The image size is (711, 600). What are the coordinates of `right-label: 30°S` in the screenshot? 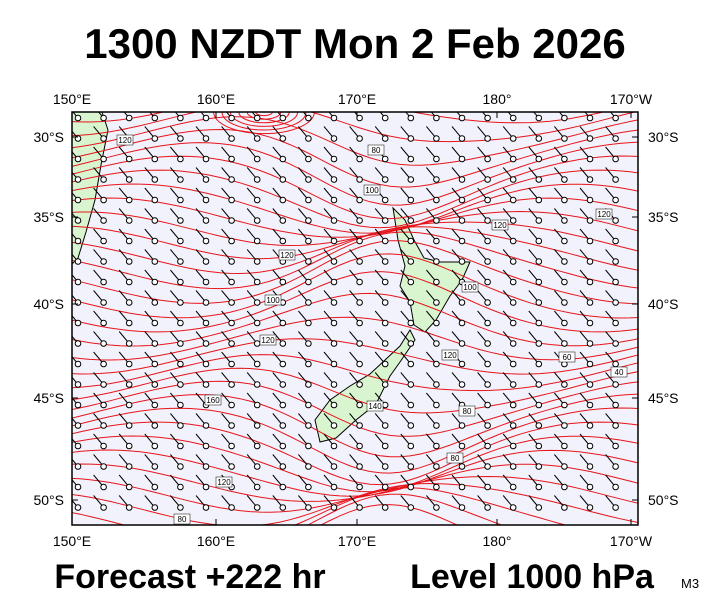 It's located at (663, 137).